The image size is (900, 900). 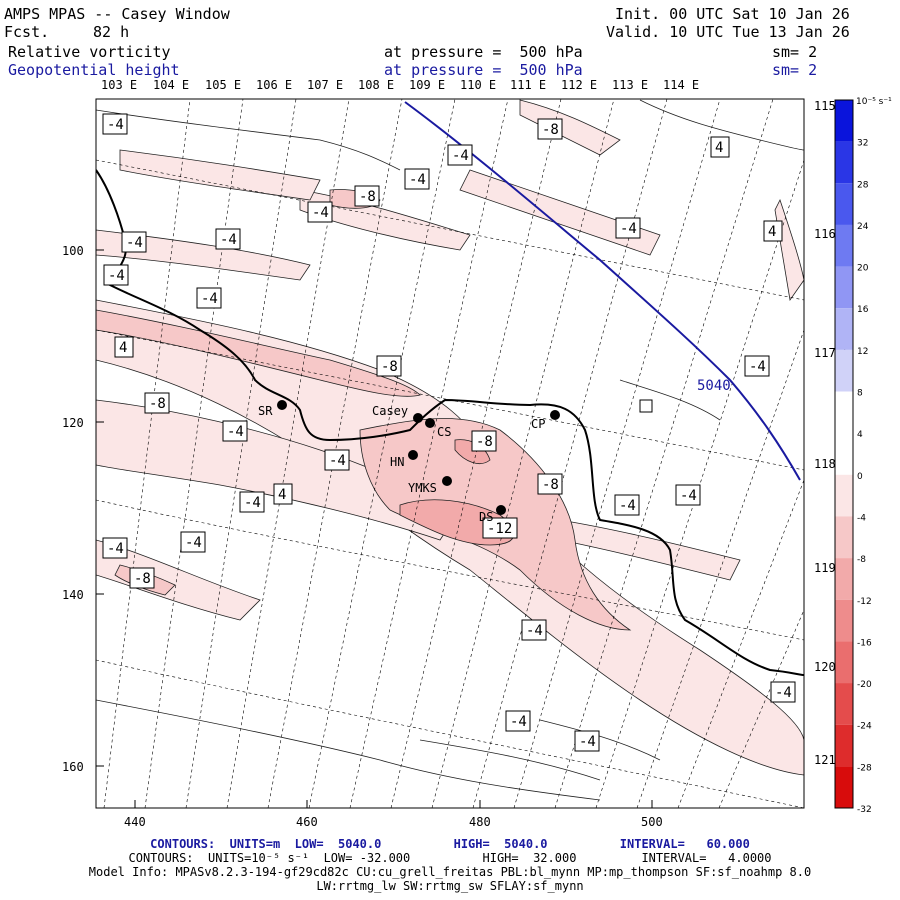 I want to click on lon-label: 110 E, so click(x=478, y=85).